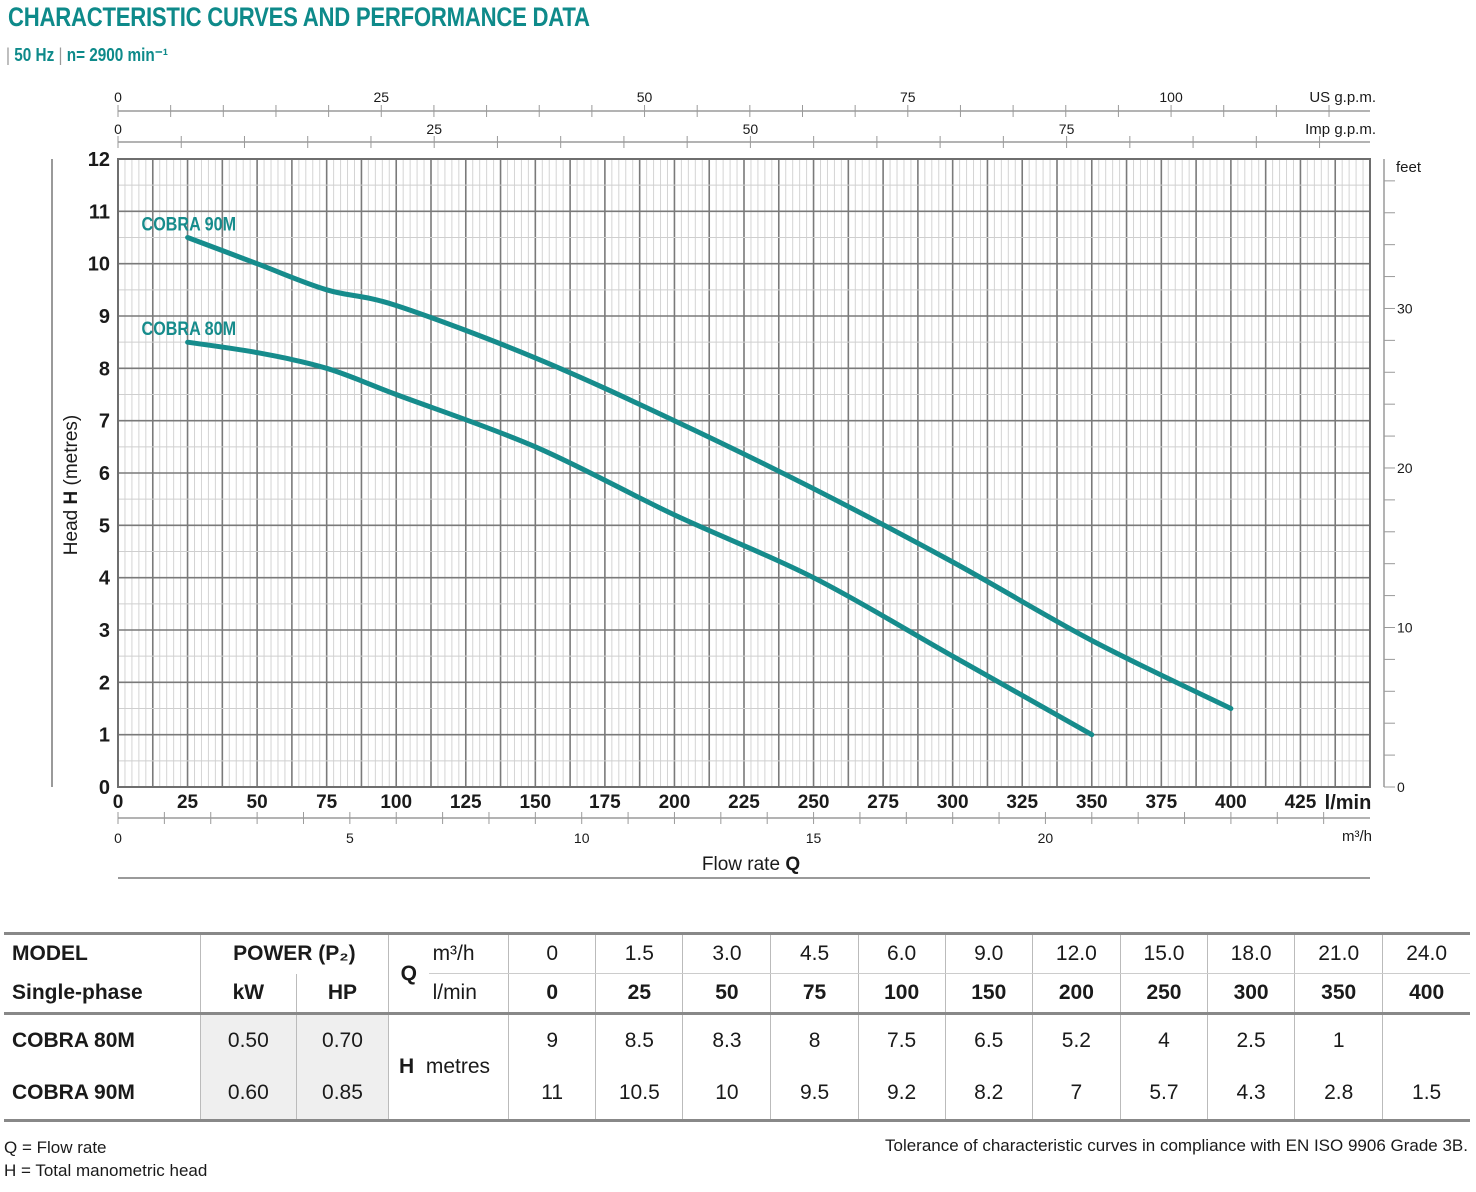 This screenshot has height=1192, width=1476. What do you see at coordinates (1251, 1040) in the screenshot?
I see `h-cell: 2.5` at bounding box center [1251, 1040].